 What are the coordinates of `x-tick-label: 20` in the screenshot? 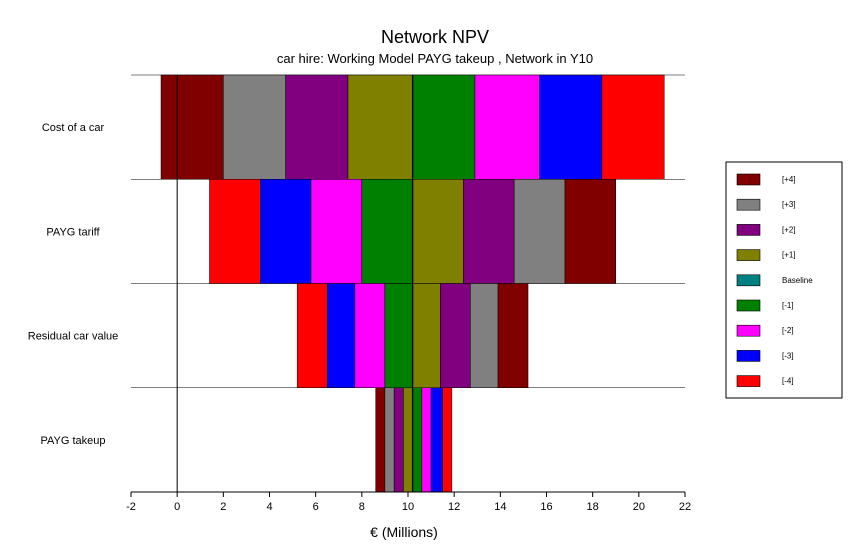 It's located at (639, 507).